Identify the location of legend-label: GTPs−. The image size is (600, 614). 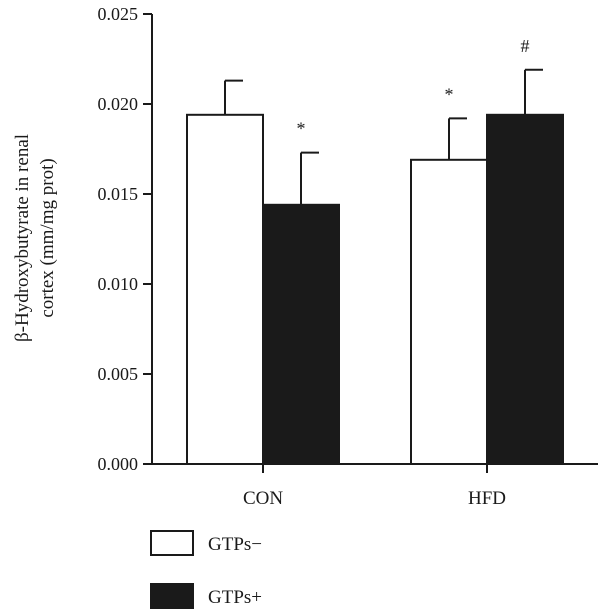
(235, 544).